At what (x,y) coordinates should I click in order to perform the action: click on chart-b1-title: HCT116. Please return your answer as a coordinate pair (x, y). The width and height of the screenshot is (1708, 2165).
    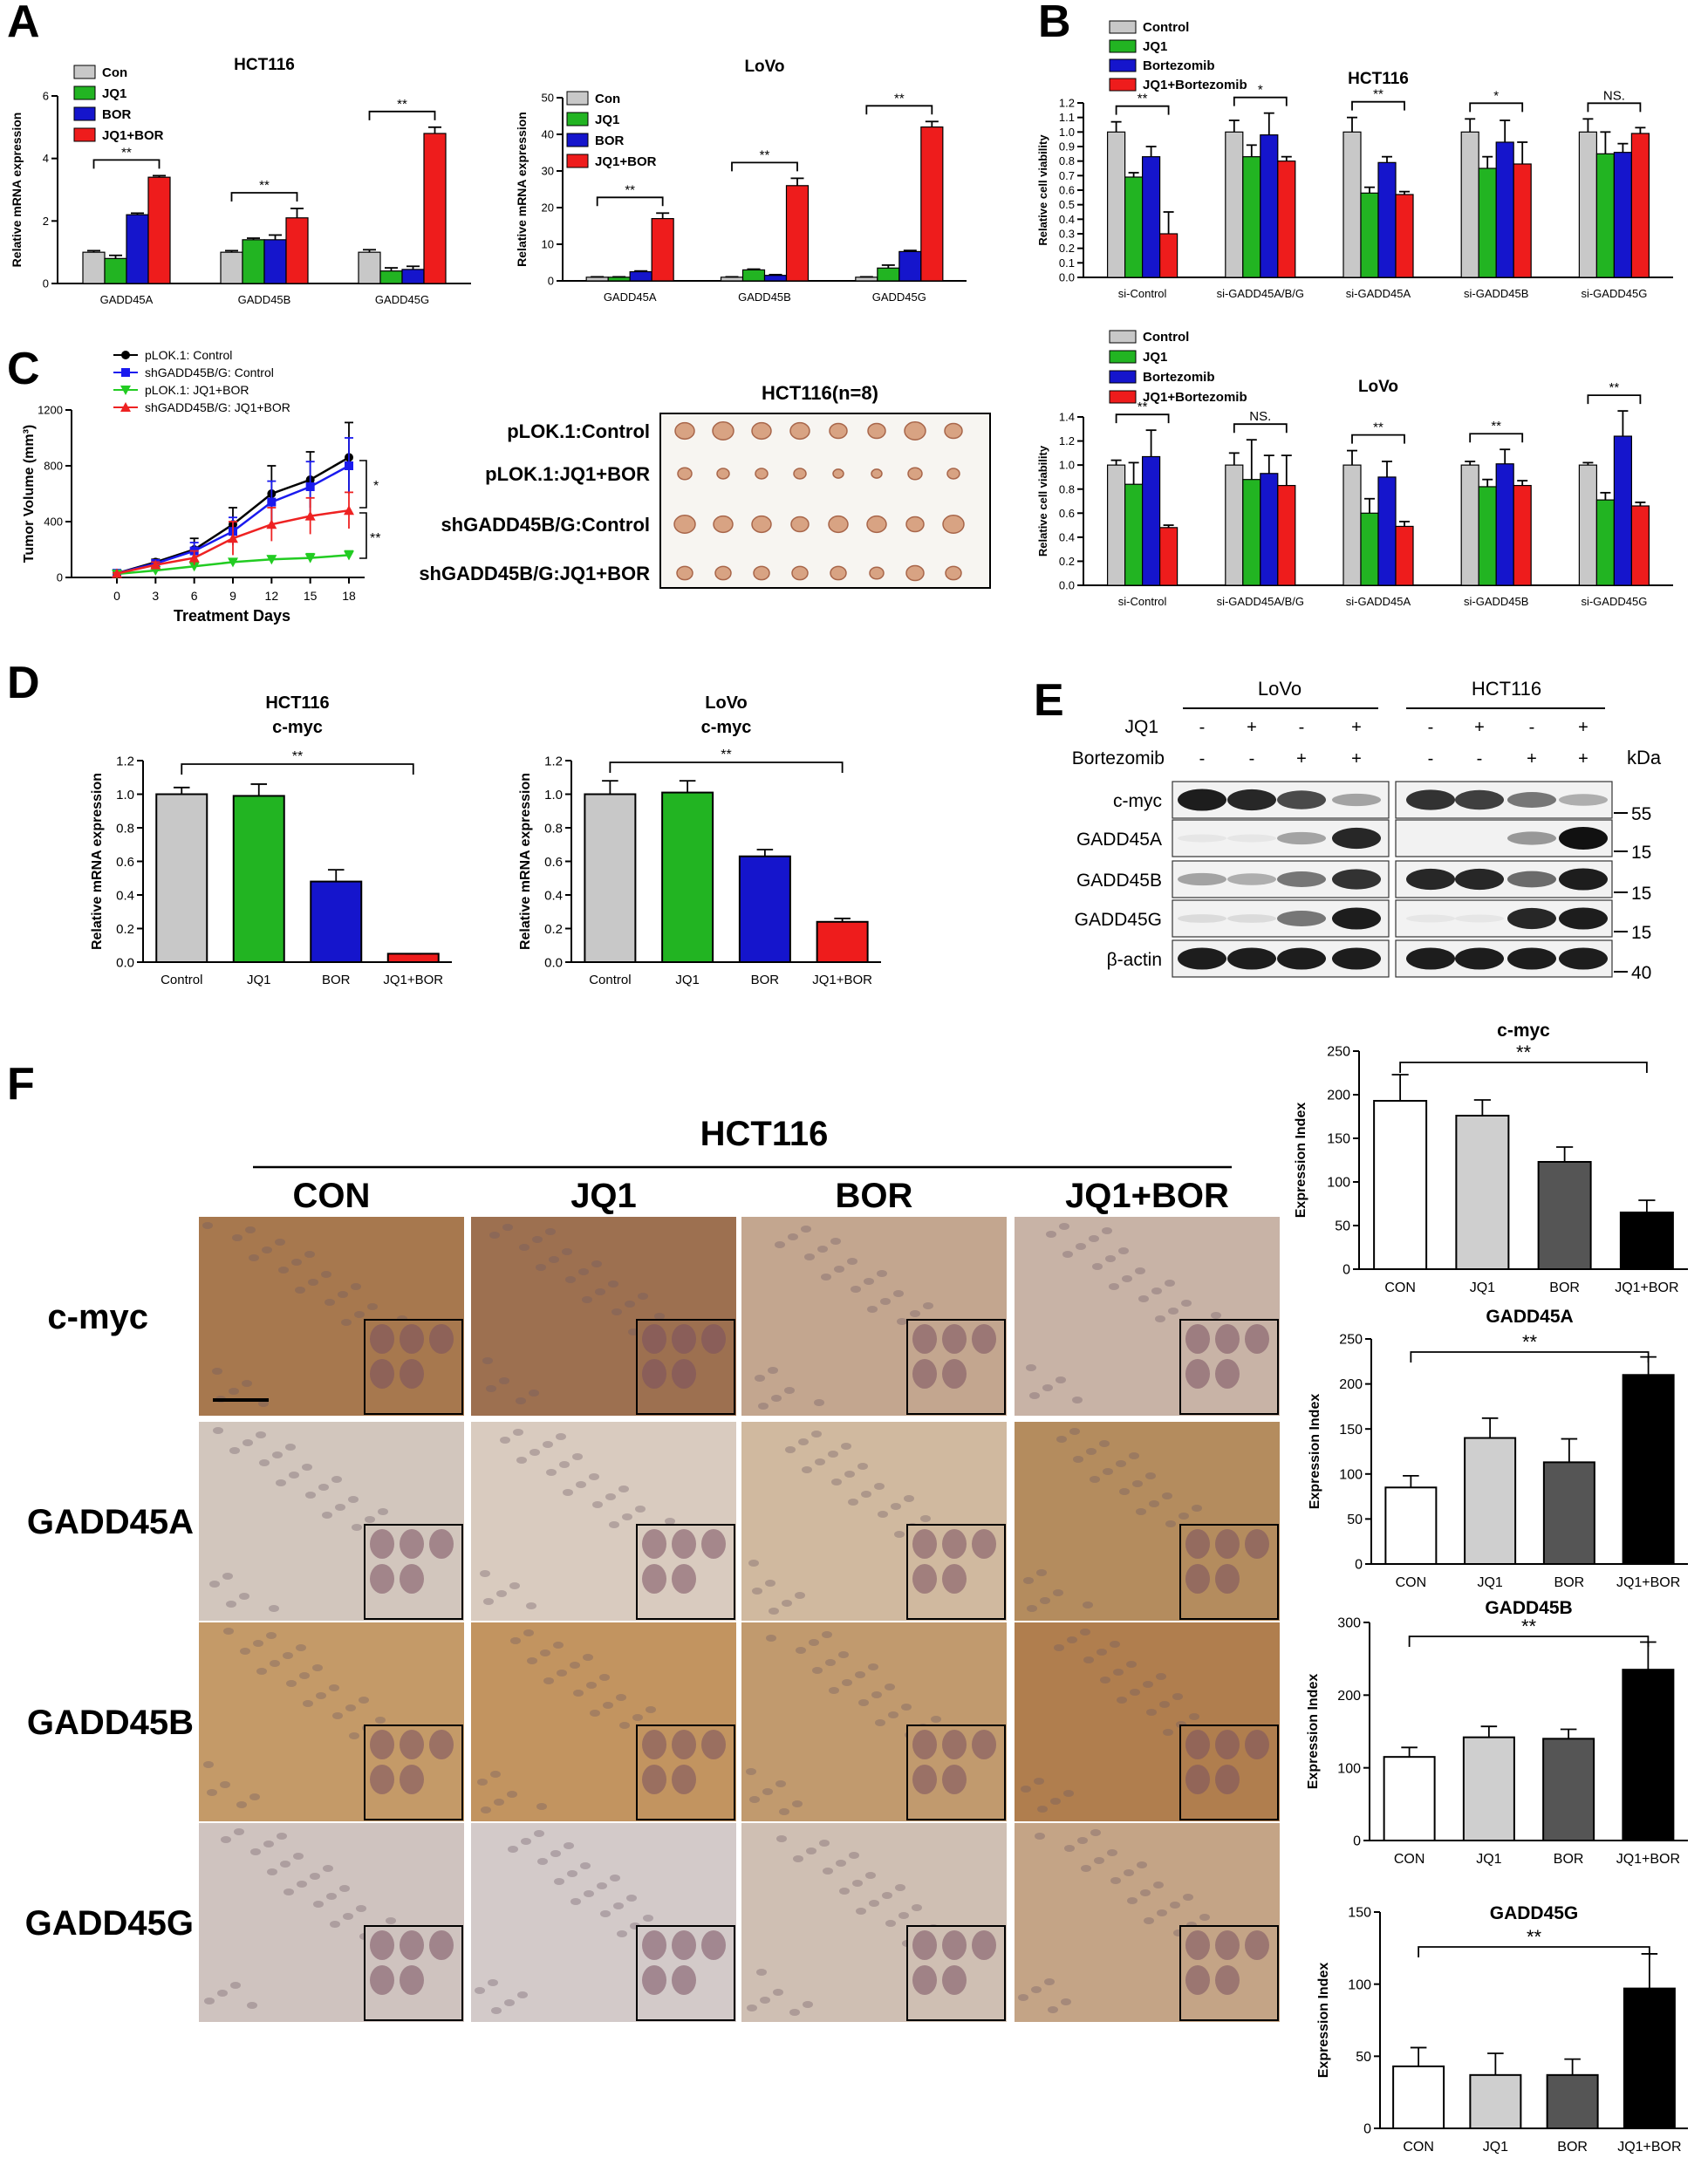
    Looking at the image, I should click on (1379, 79).